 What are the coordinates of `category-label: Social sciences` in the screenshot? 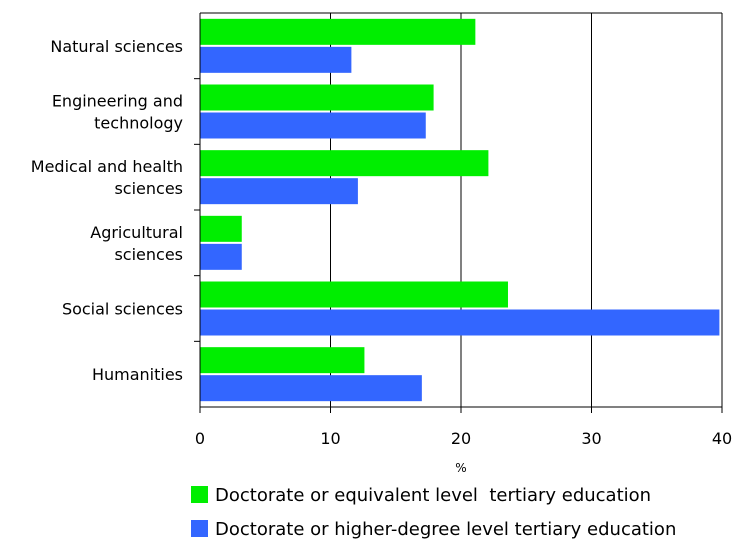 It's located at (122, 309).